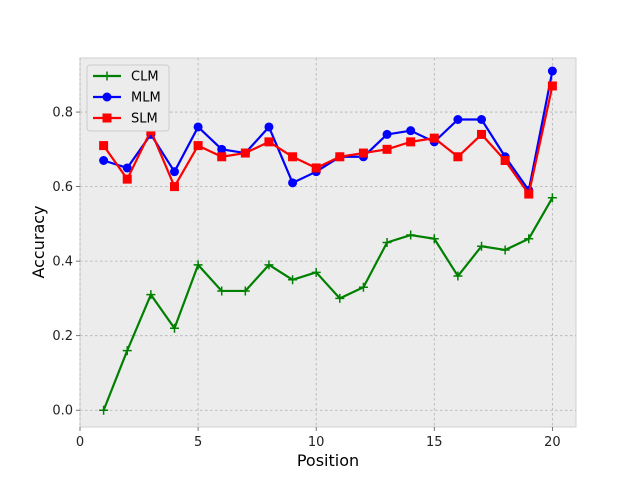  Describe the element at coordinates (80, 442) in the screenshot. I see `x-tick-label: 0` at that location.